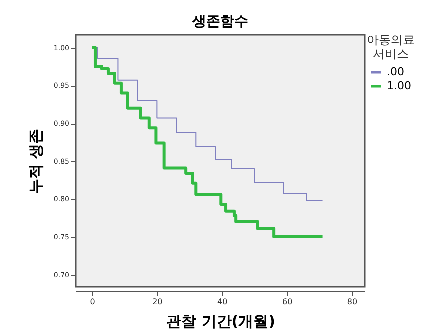 This screenshot has width=445, height=335. Describe the element at coordinates (399, 86) in the screenshot. I see `legend-label: 1.00` at that location.